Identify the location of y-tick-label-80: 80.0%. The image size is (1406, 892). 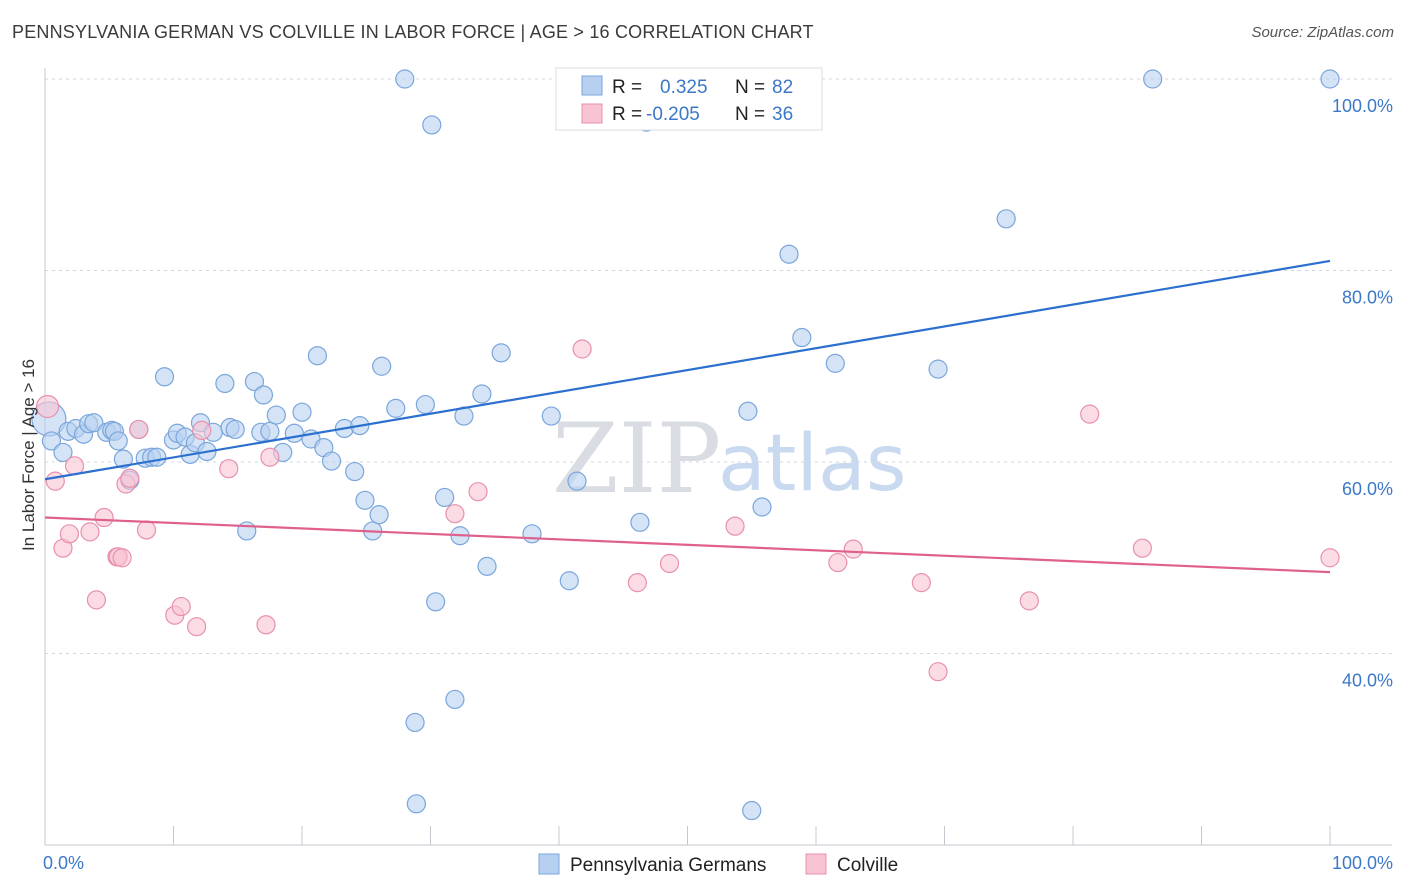
(1367, 298).